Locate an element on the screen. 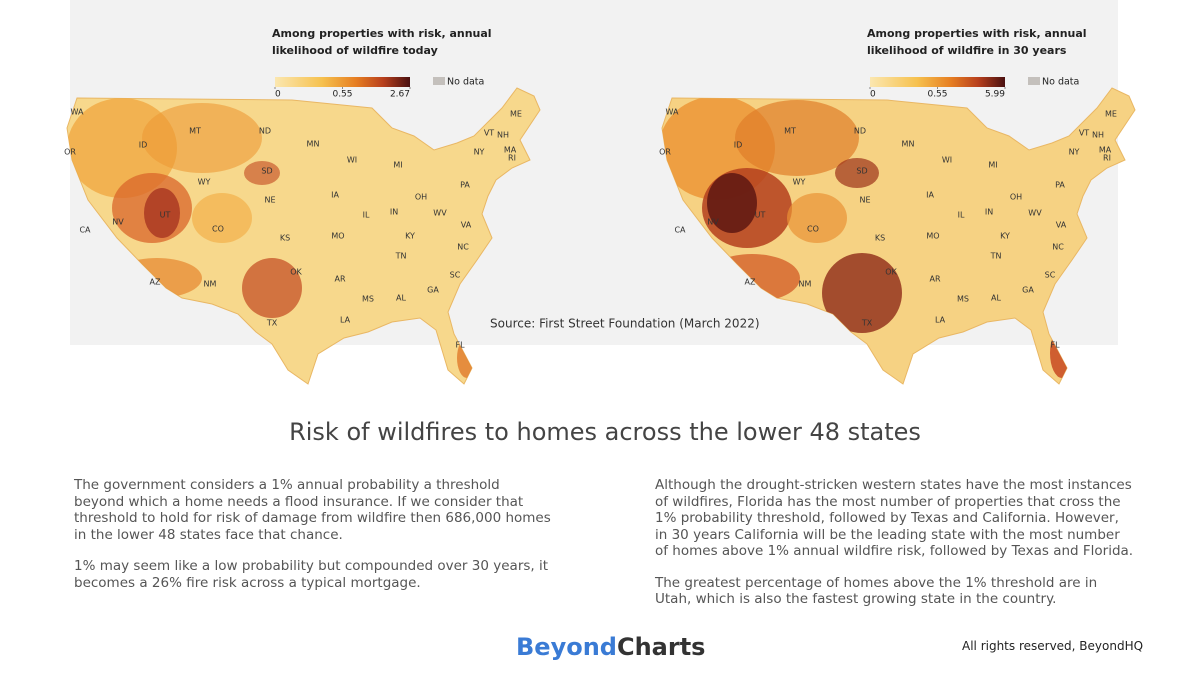  state-label: IA is located at coordinates (335, 195).